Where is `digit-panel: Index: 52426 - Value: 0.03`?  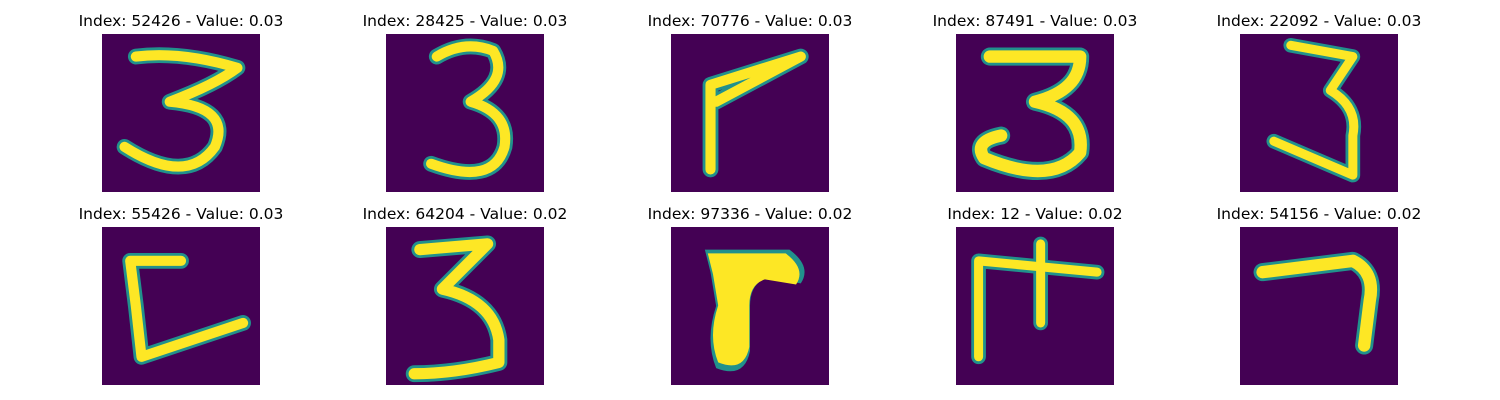 digit-panel: Index: 52426 - Value: 0.03 is located at coordinates (181, 105).